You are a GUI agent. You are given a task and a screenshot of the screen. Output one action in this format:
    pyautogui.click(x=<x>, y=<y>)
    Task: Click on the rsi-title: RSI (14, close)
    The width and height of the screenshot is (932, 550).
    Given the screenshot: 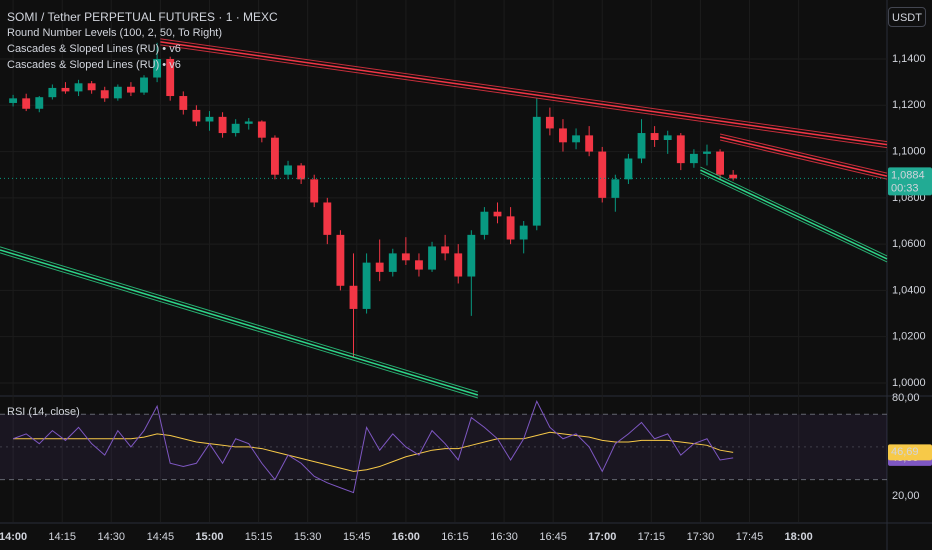 What is the action you would take?
    pyautogui.click(x=43, y=412)
    